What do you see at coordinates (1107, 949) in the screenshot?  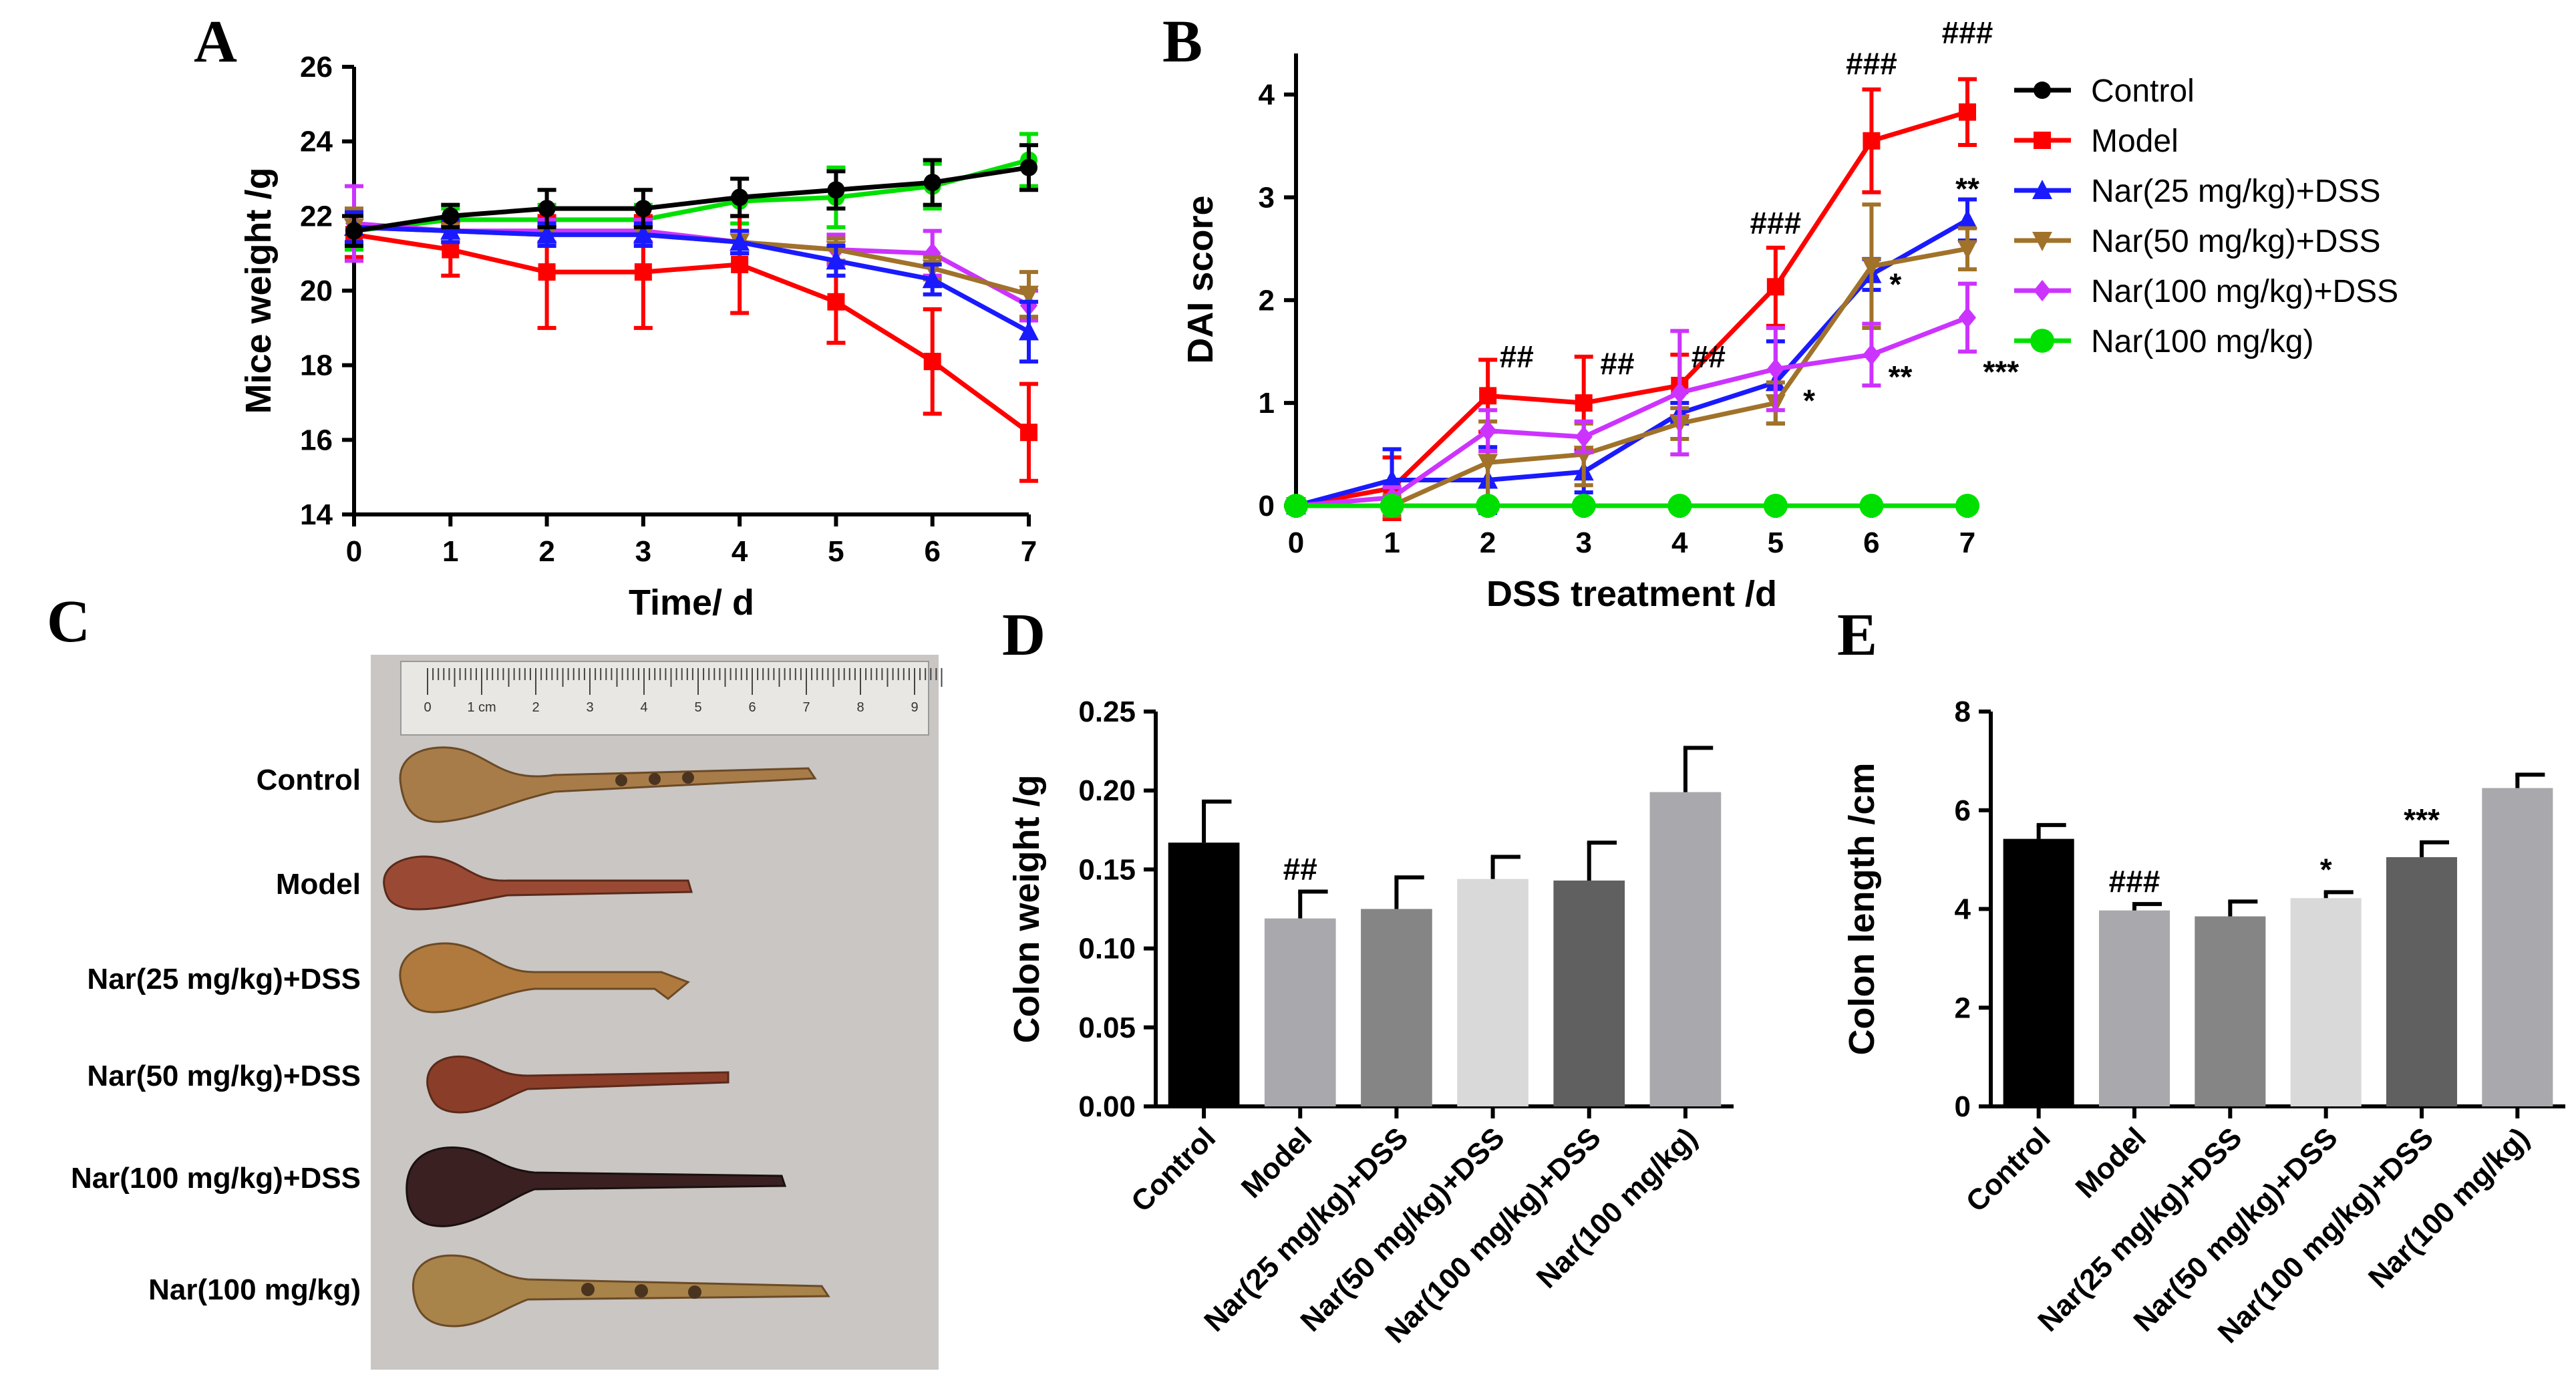 I see `y-tick-label: 0.10` at bounding box center [1107, 949].